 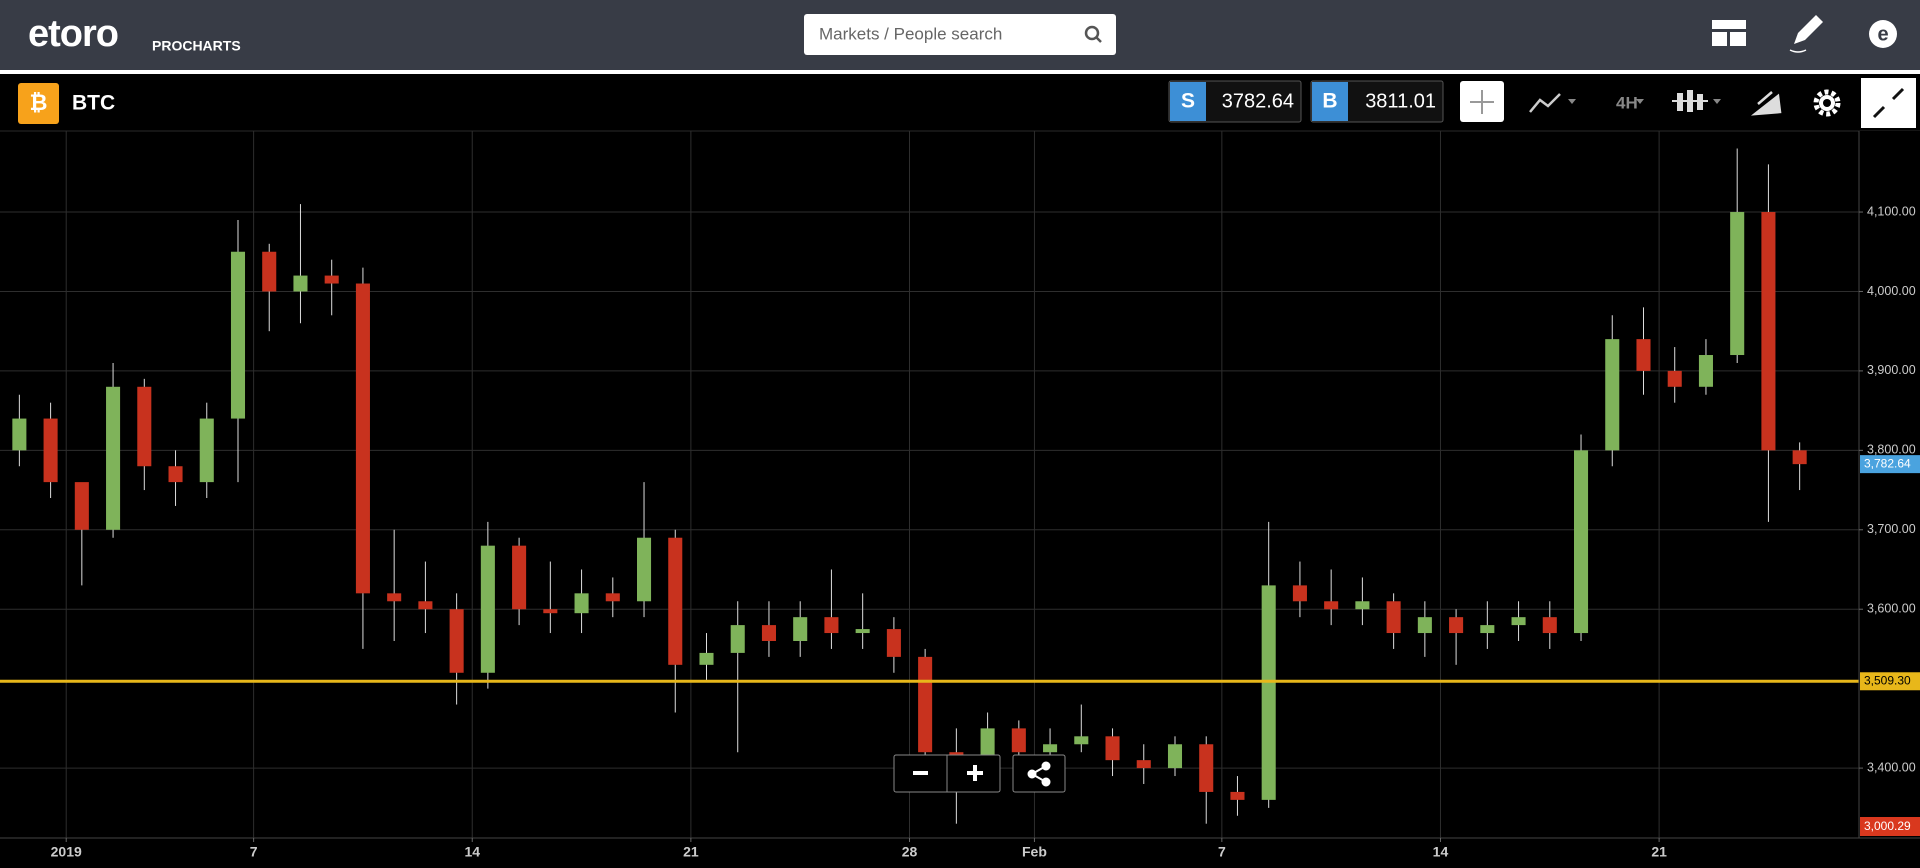 I want to click on layout-icon, so click(x=1729, y=33).